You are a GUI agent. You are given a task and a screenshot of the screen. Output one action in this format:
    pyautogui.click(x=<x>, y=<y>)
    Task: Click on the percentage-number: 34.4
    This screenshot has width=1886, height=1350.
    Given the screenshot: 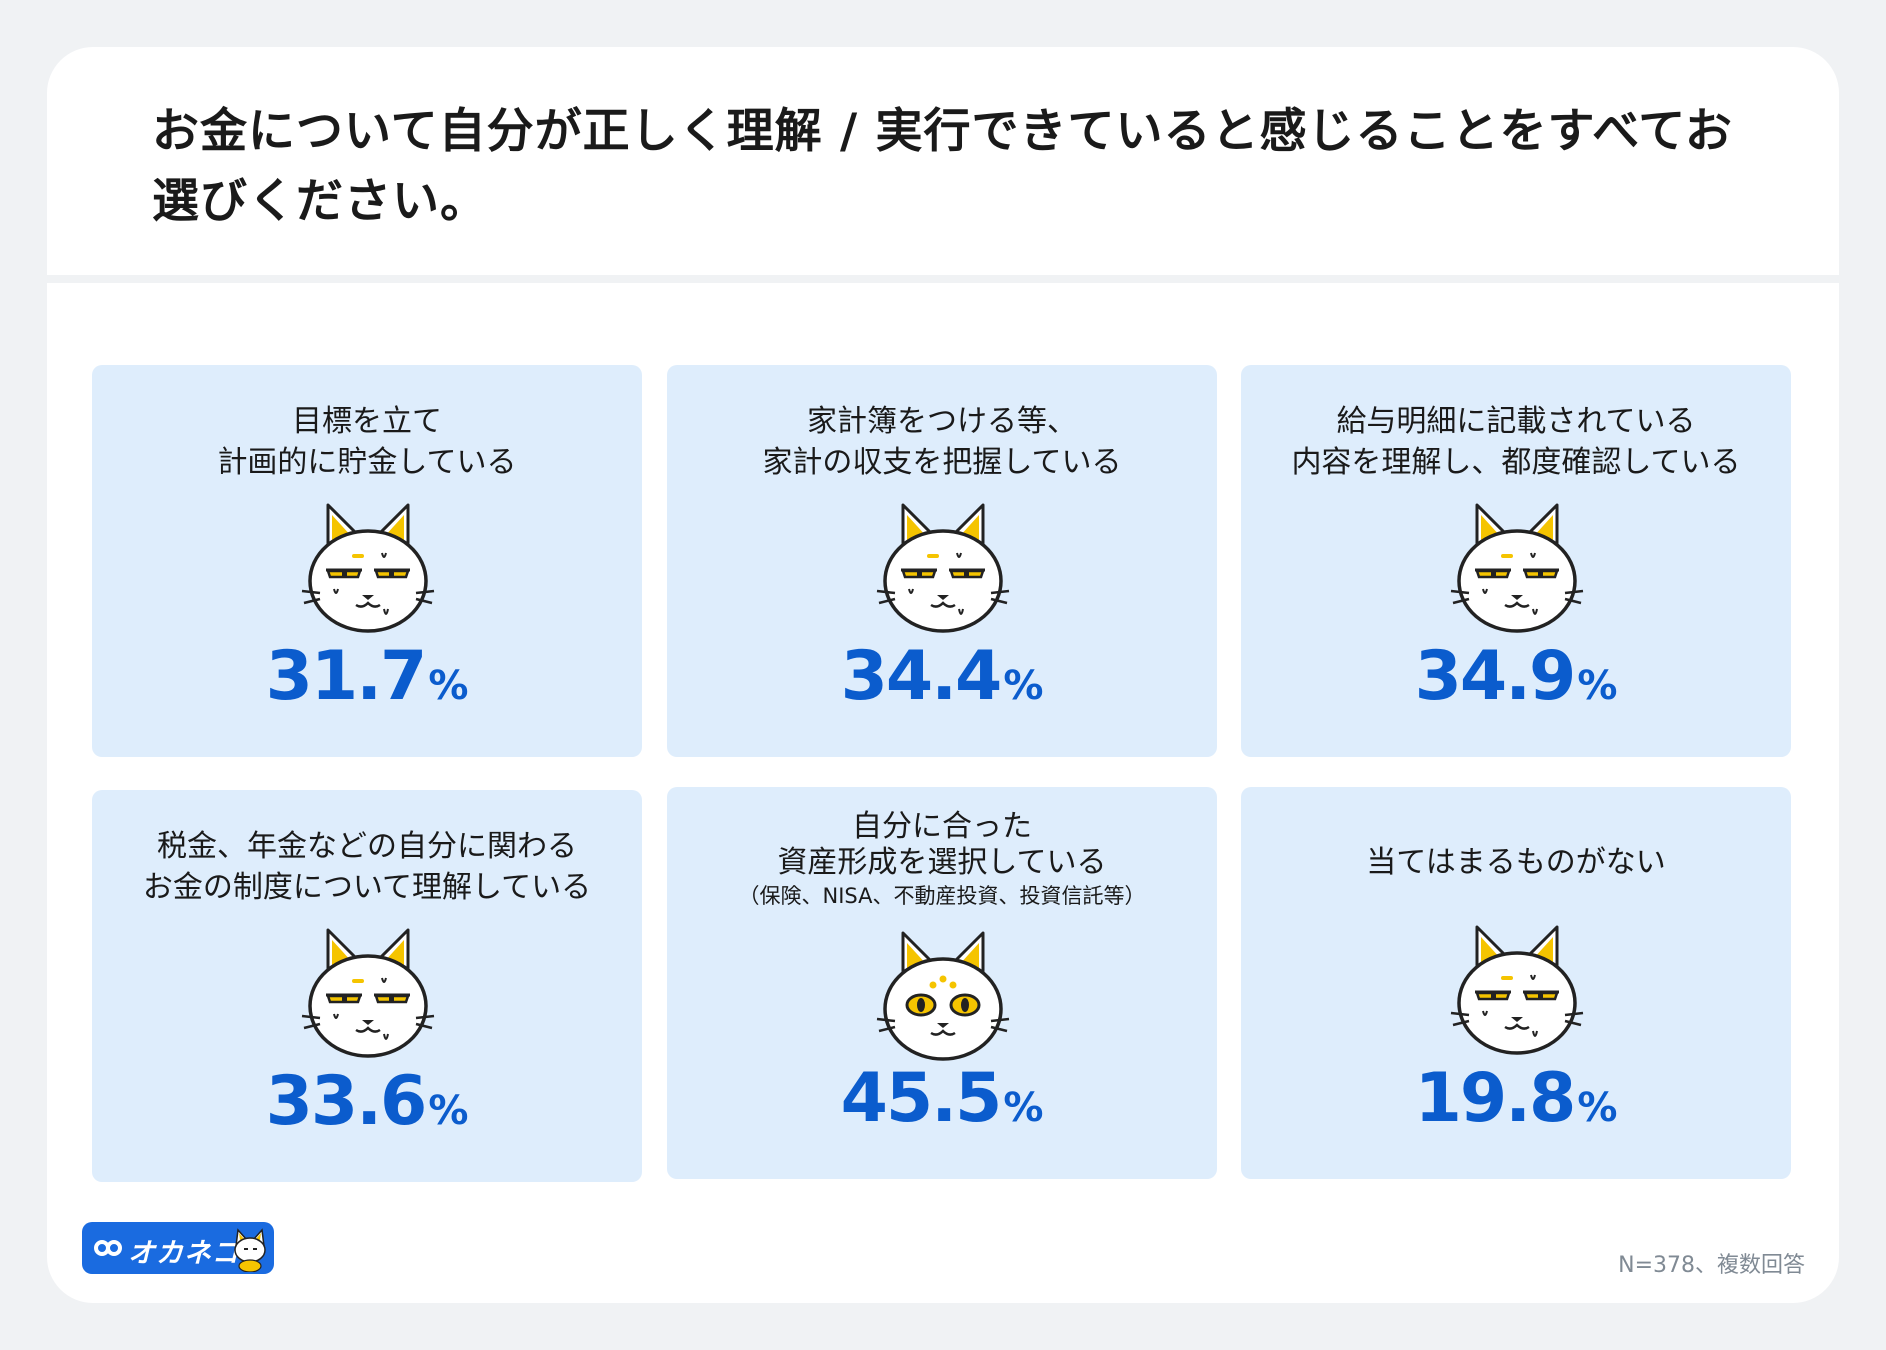 What is the action you would take?
    pyautogui.click(x=921, y=676)
    